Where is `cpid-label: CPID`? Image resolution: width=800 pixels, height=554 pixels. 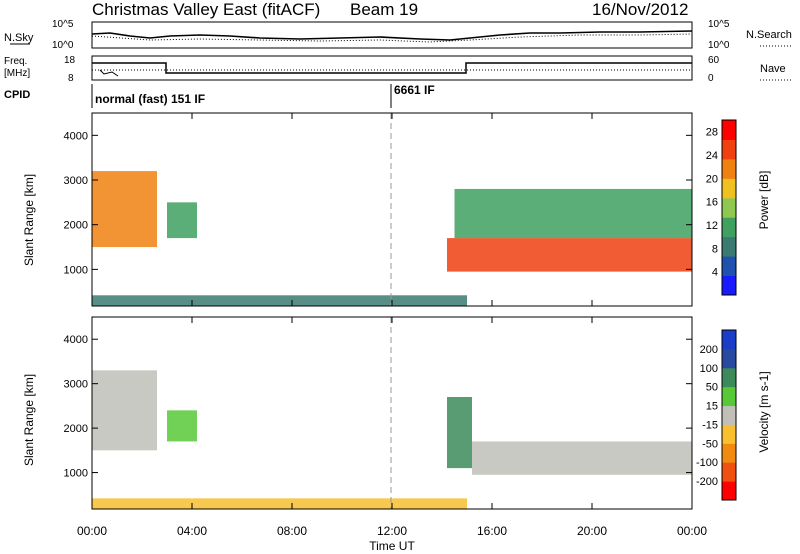 cpid-label: CPID is located at coordinates (17, 95).